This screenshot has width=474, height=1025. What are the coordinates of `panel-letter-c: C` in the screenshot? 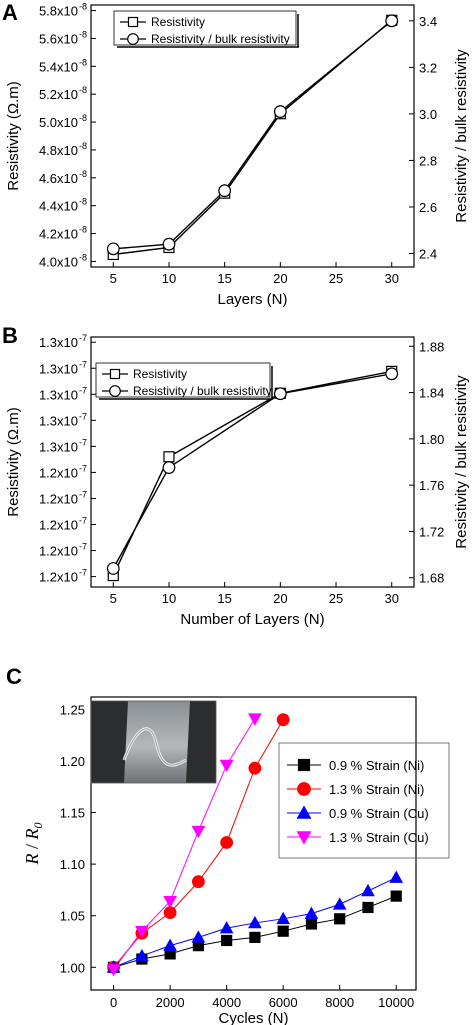 It's located at (14, 676).